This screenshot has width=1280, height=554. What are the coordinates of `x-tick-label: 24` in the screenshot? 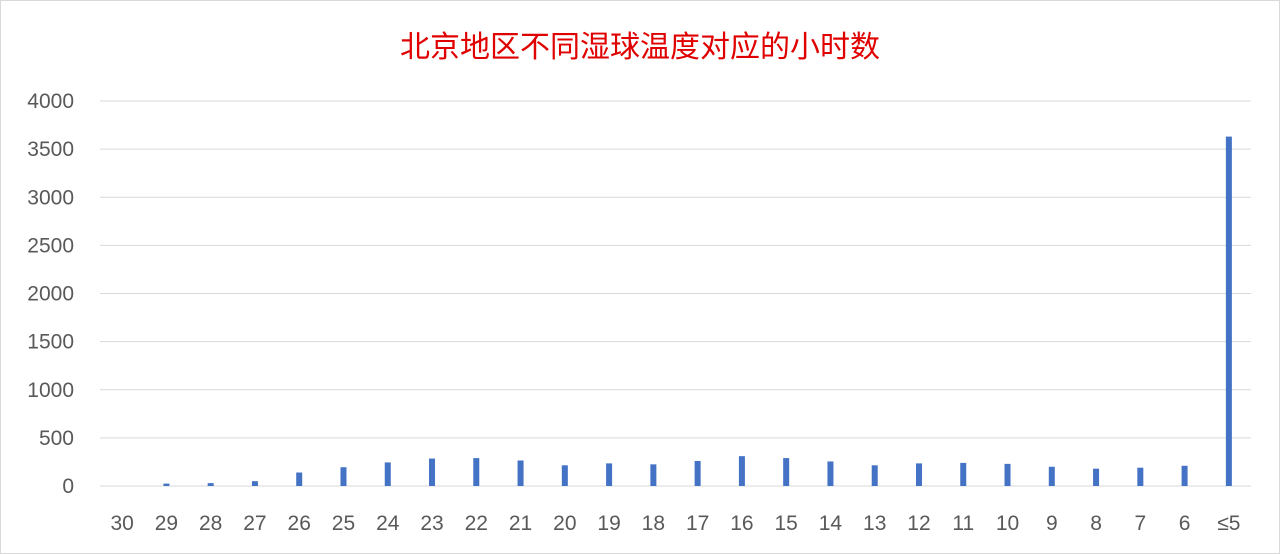 It's located at (388, 523).